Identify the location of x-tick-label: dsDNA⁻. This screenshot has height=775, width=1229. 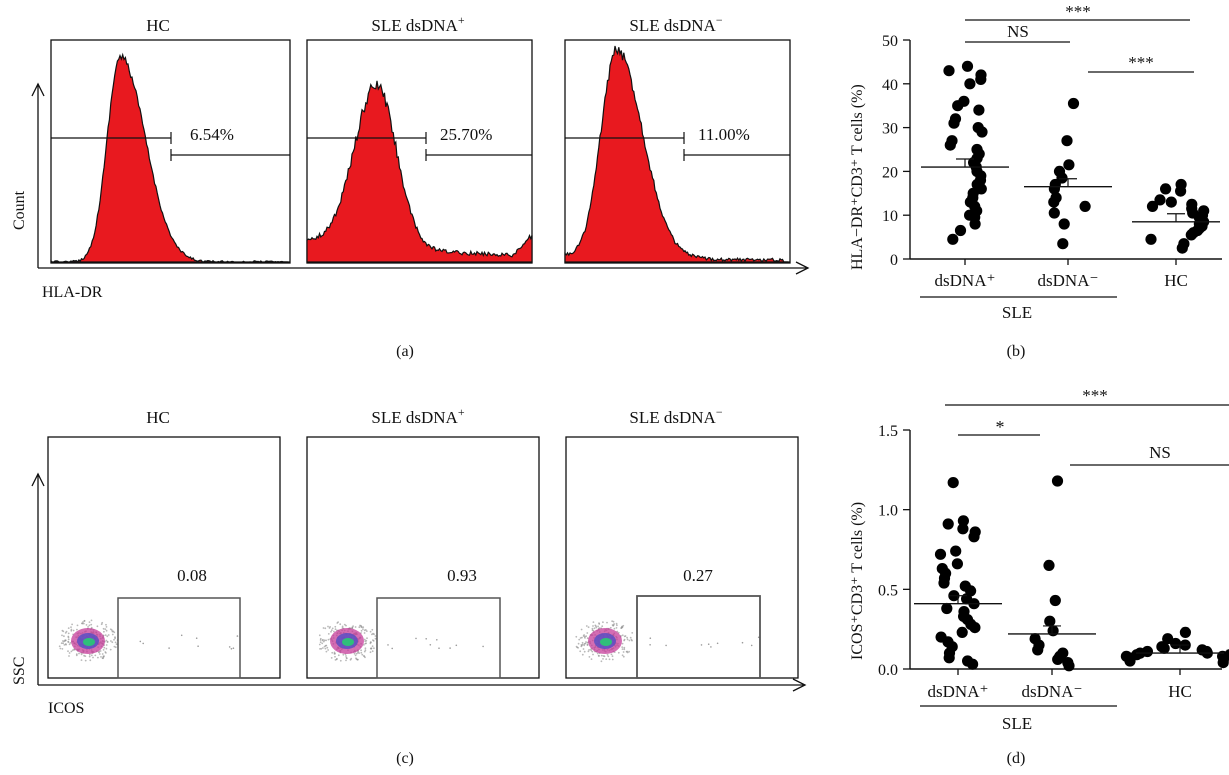
(1068, 280).